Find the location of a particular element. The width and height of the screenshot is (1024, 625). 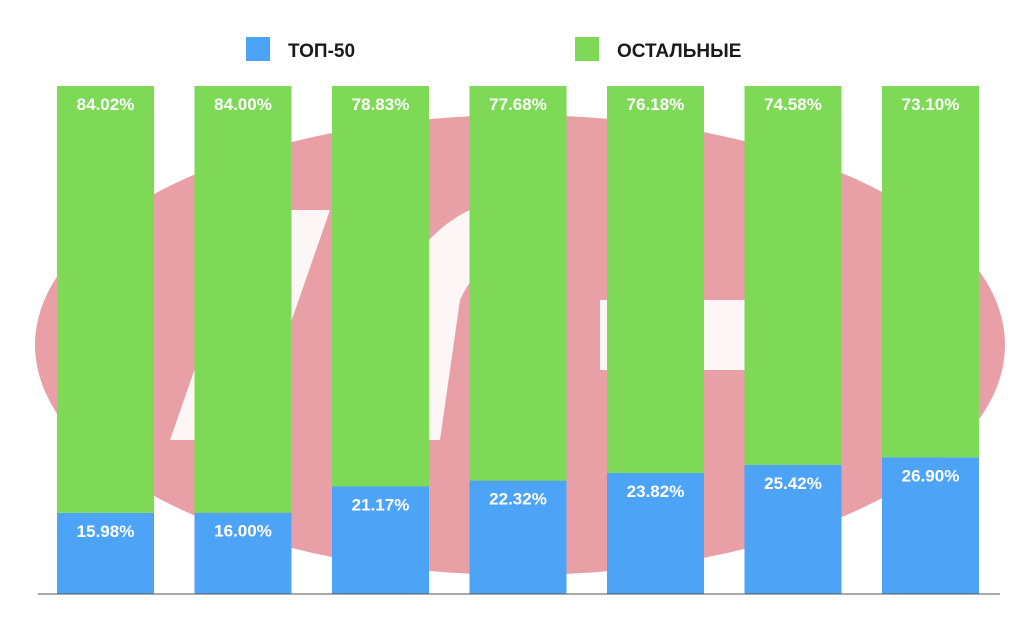

data-label-top50-4: 23.82% is located at coordinates (656, 491).